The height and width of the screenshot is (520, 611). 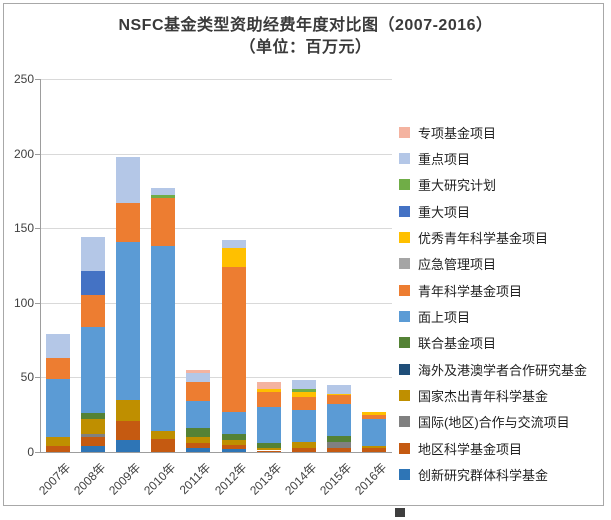 What do you see at coordinates (40, 265) in the screenshot?
I see `y-axis-line` at bounding box center [40, 265].